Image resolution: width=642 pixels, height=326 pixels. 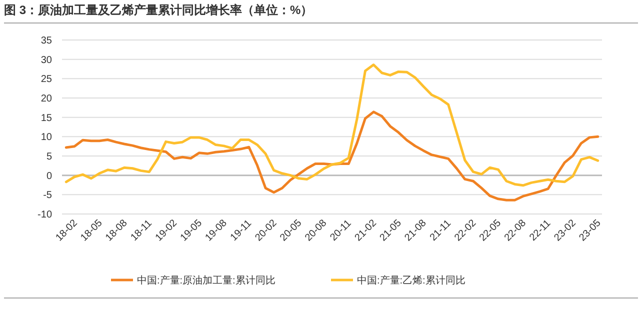 What do you see at coordinates (46, 41) in the screenshot?
I see `y-tick-label: 35` at bounding box center [46, 41].